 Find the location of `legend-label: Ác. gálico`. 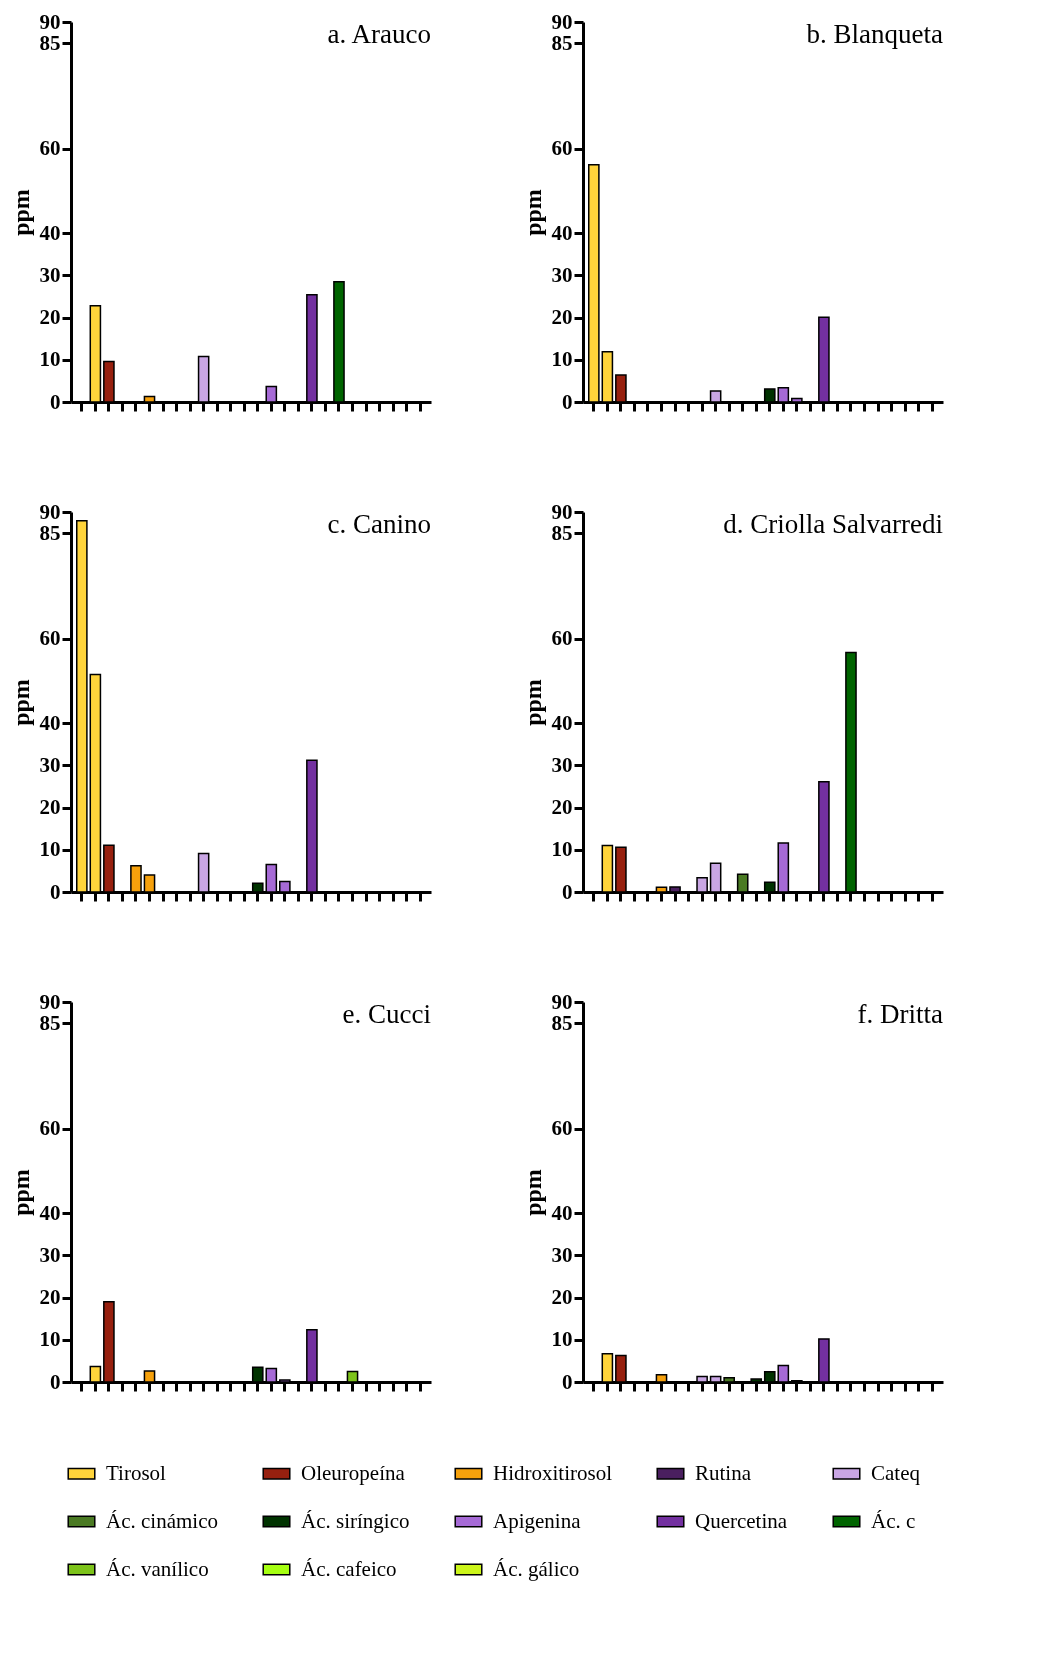

legend-label: Ác. gálico is located at coordinates (536, 1568).